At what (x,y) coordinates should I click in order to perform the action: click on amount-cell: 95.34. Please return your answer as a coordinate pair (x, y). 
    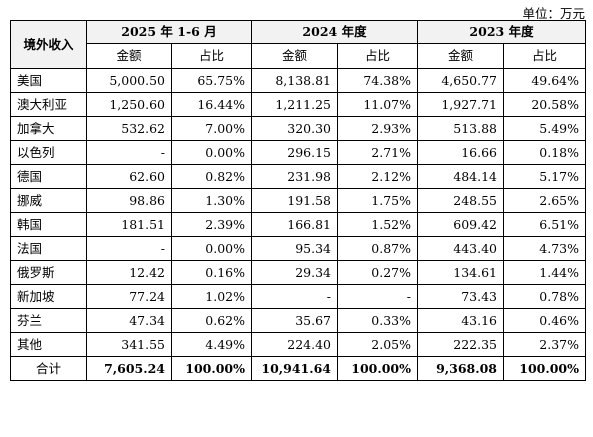
    Looking at the image, I should click on (295, 249).